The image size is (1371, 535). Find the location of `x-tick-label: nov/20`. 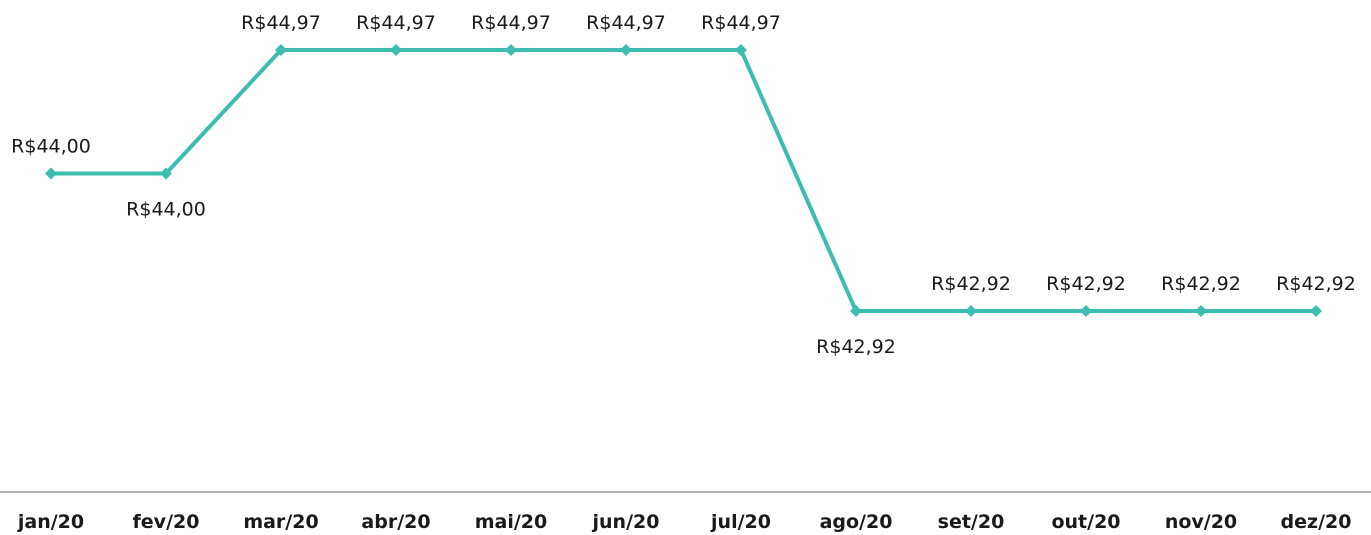

x-tick-label: nov/20 is located at coordinates (1201, 522).